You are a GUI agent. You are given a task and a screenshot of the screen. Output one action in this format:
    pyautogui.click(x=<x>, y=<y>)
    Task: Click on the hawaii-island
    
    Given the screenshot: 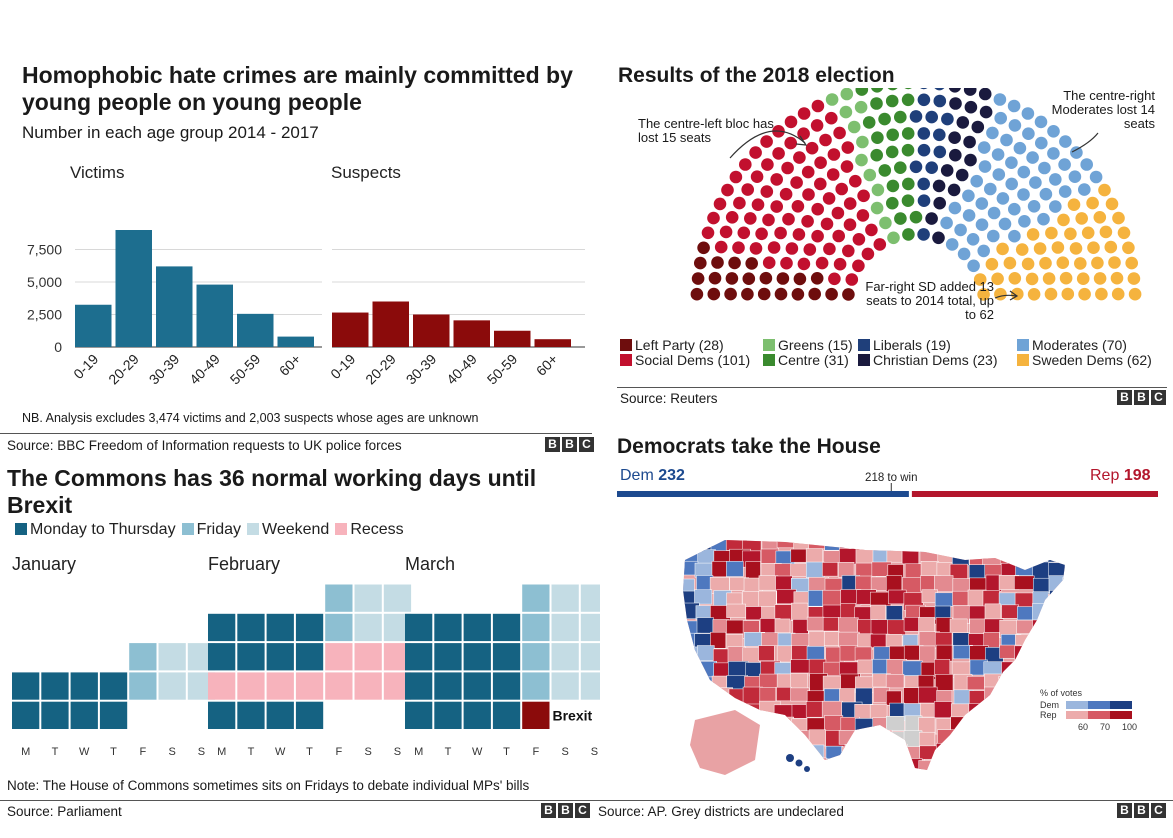 What is the action you would take?
    pyautogui.click(x=799, y=763)
    